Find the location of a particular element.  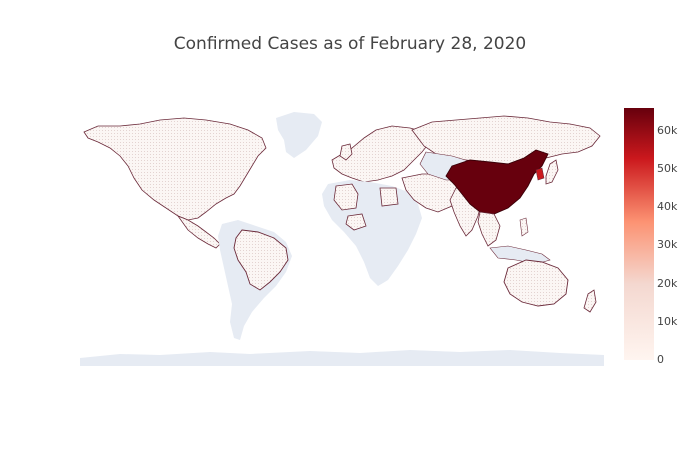

colorbar-tick-label: 0 is located at coordinates (660, 359).